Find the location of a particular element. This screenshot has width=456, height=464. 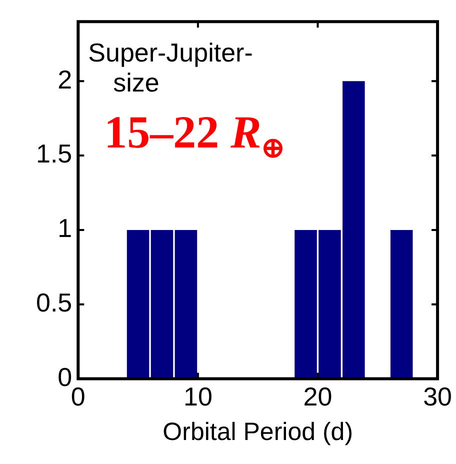

y-tick-label: 2 is located at coordinates (65, 79).